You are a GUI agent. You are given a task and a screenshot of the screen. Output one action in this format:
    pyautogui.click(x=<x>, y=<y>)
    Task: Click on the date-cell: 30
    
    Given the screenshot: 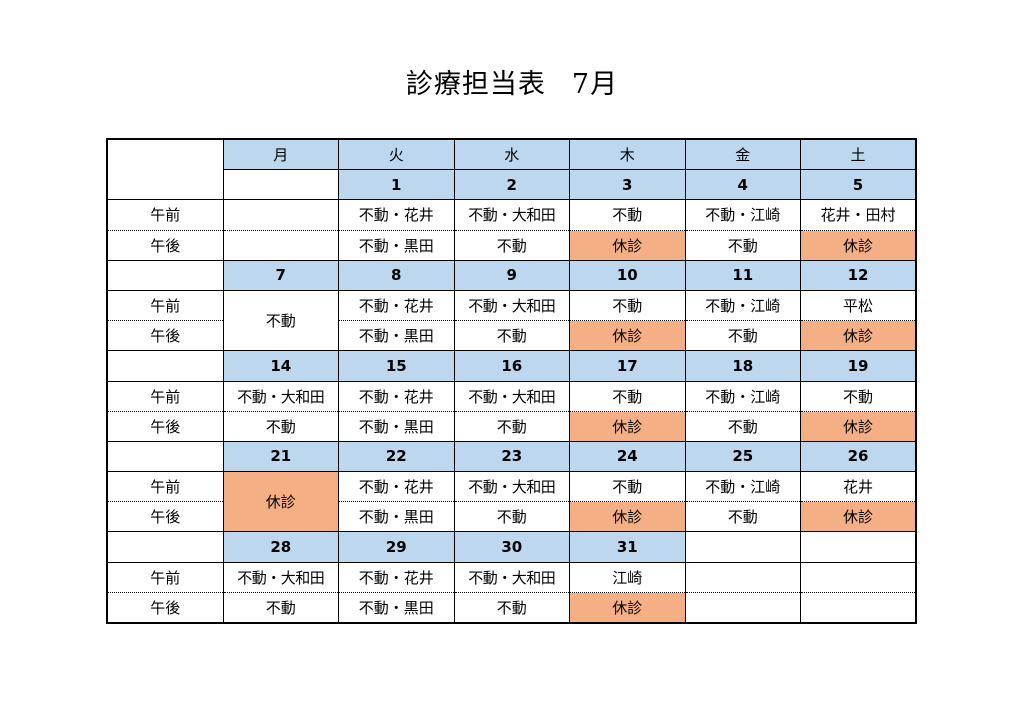 What is the action you would take?
    pyautogui.click(x=511, y=547)
    